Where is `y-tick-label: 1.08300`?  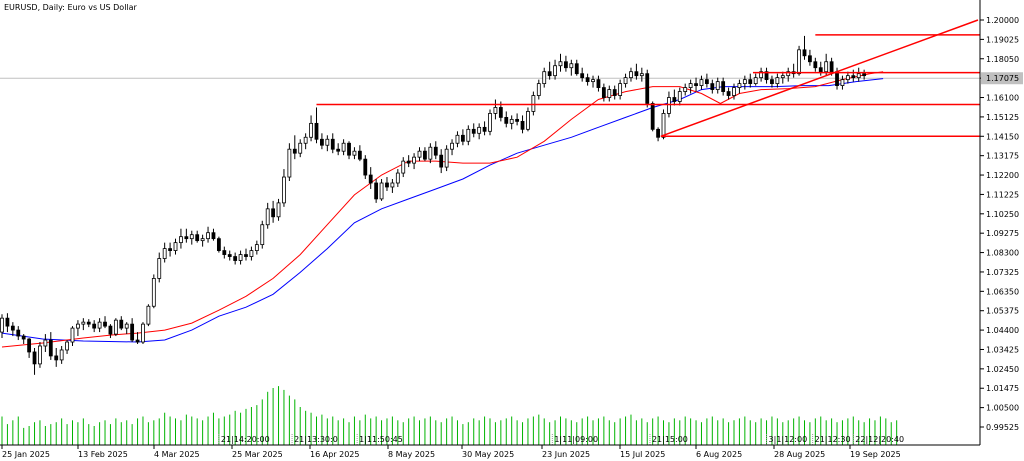 y-tick-label: 1.08300 is located at coordinates (1002, 253).